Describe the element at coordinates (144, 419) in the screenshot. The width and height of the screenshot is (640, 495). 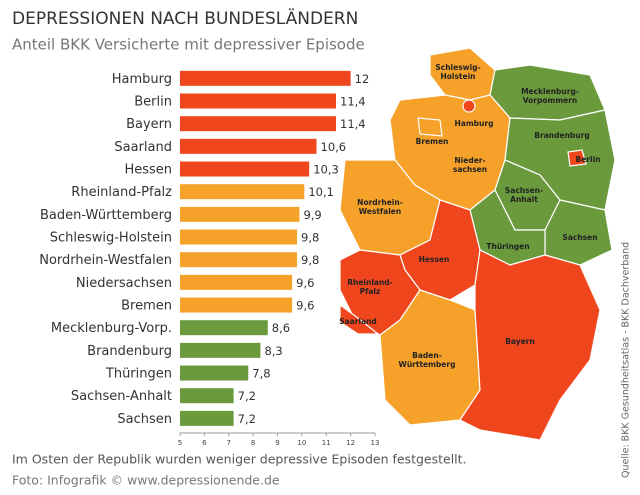
I see `y-tick-label: Sachsen` at that location.